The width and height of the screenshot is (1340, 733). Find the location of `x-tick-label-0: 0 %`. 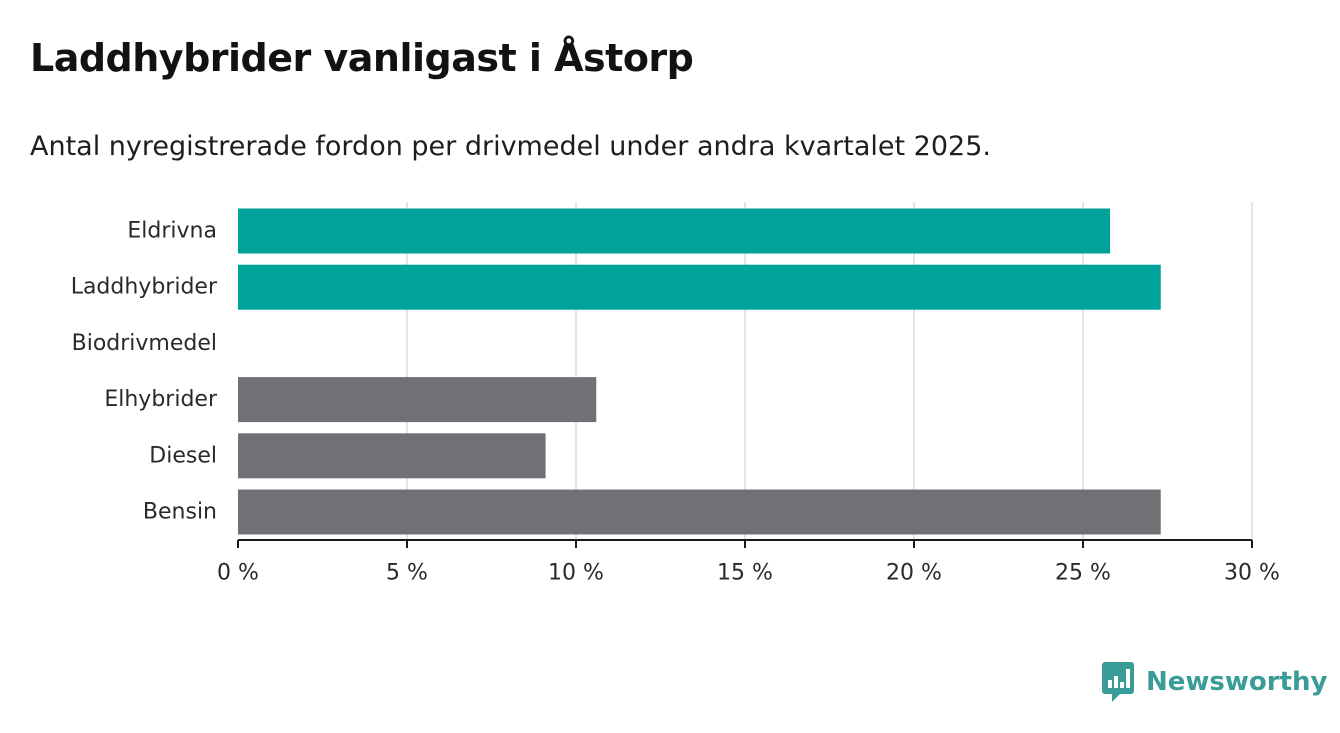

x-tick-label-0: 0 % is located at coordinates (238, 573).